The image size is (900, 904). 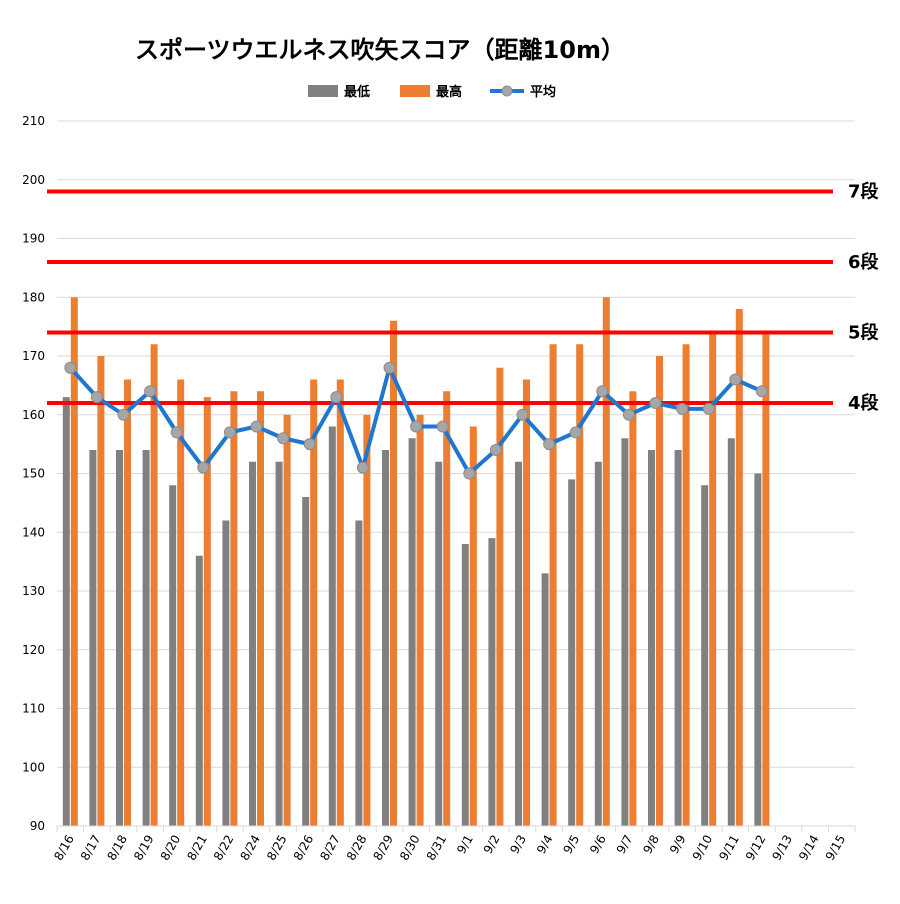 I want to click on legend: 最低 最高 平均, so click(x=432, y=92).